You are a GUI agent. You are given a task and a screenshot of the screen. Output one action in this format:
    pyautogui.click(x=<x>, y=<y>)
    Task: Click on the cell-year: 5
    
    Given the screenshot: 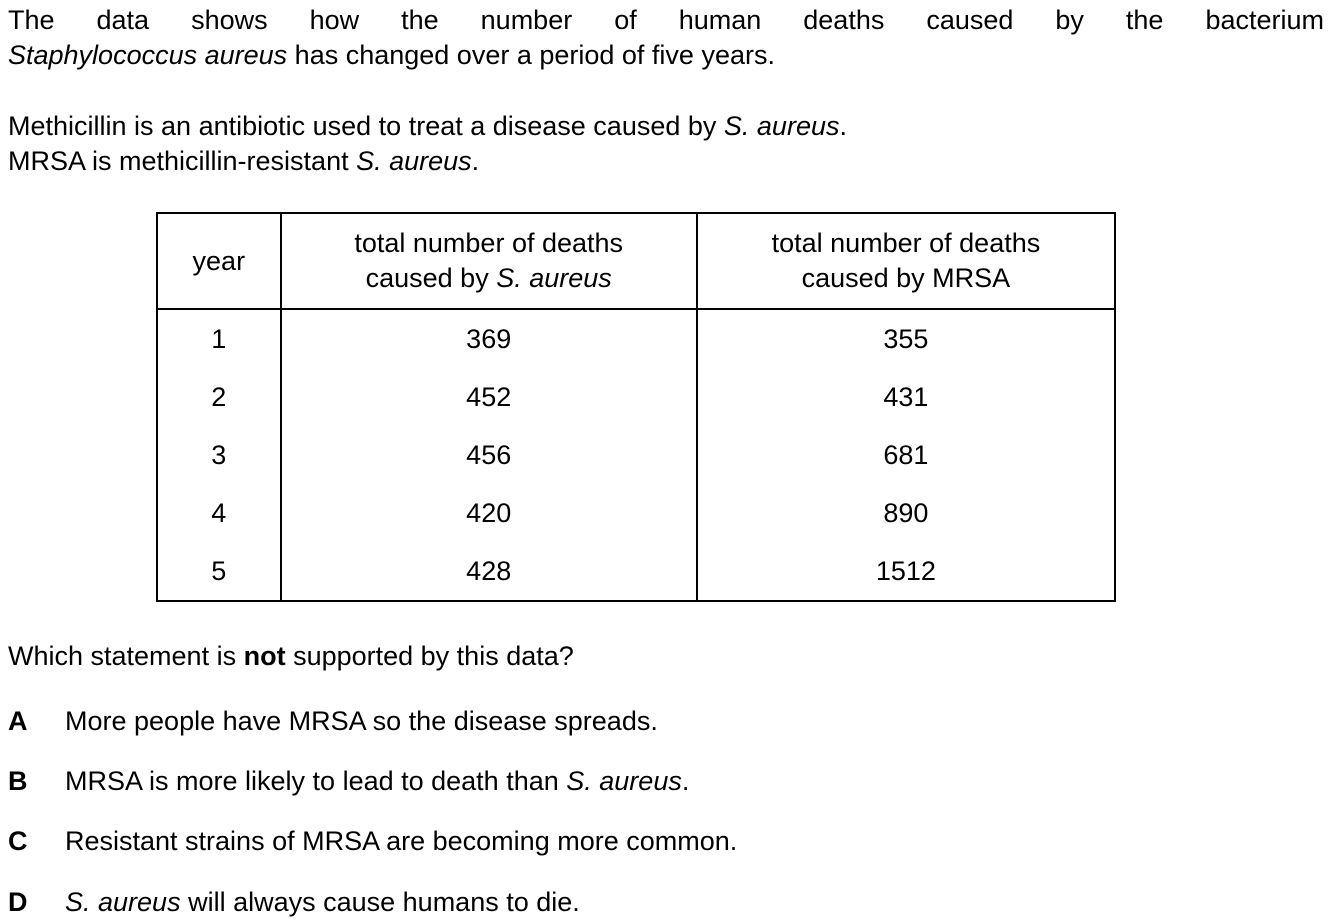 What is the action you would take?
    pyautogui.click(x=219, y=572)
    